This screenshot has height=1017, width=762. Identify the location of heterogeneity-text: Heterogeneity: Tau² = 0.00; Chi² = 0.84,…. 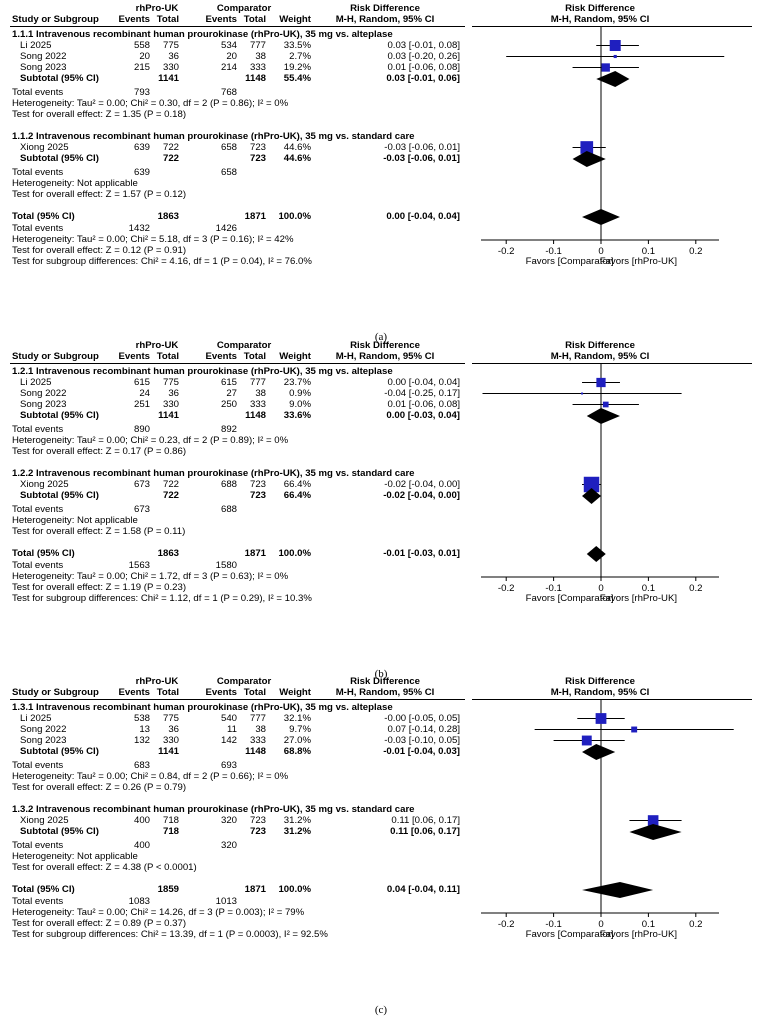
(150, 776).